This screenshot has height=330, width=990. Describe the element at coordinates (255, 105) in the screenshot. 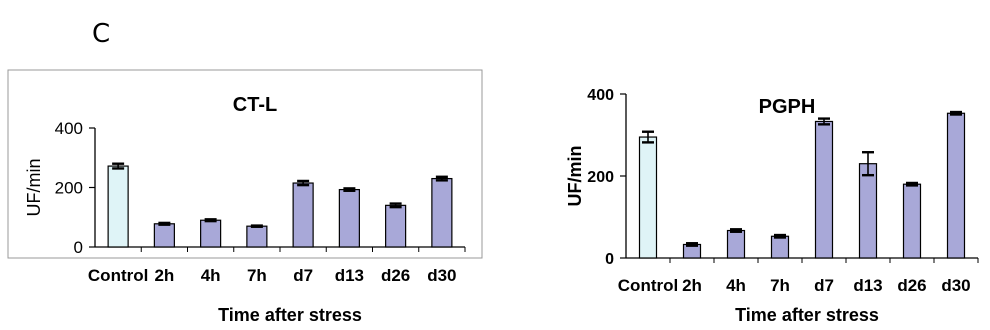

I see `chart-title: CT-L` at that location.